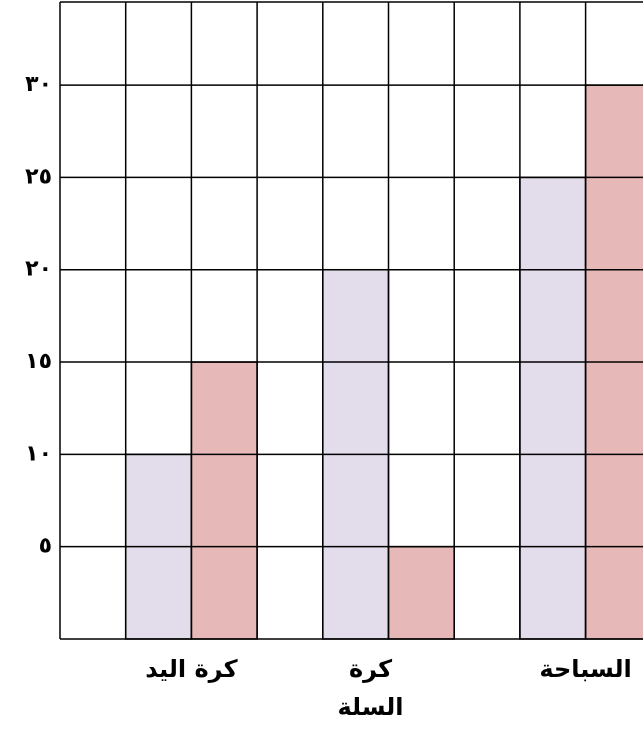  Describe the element at coordinates (38, 176) in the screenshot. I see `y-tick-label: ٢٥` at that location.